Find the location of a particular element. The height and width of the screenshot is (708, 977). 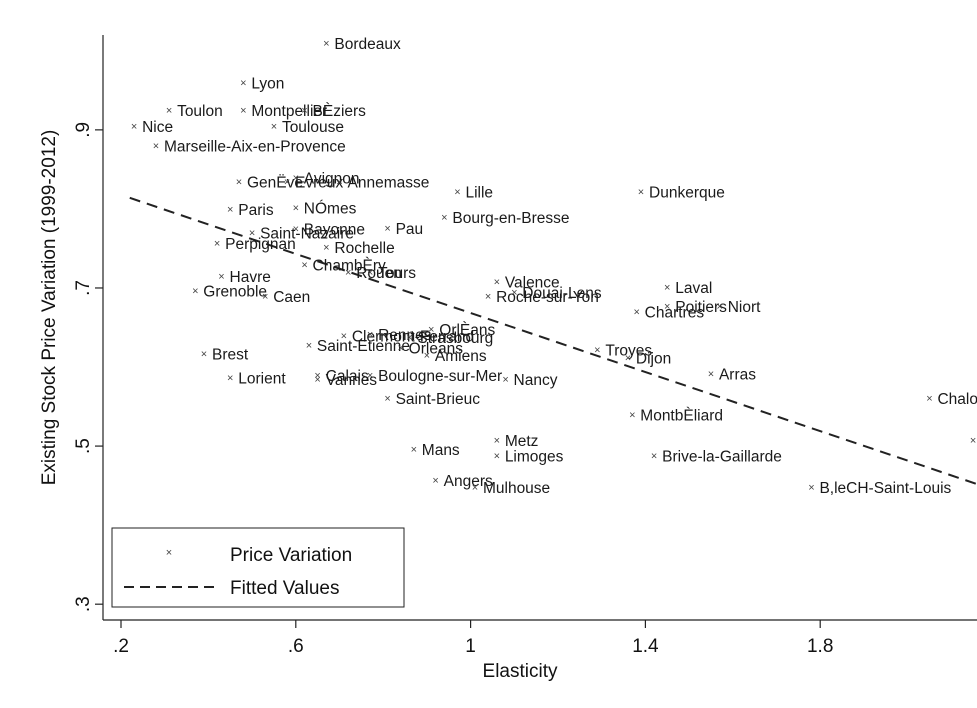

point-label: Arras is located at coordinates (737, 374).